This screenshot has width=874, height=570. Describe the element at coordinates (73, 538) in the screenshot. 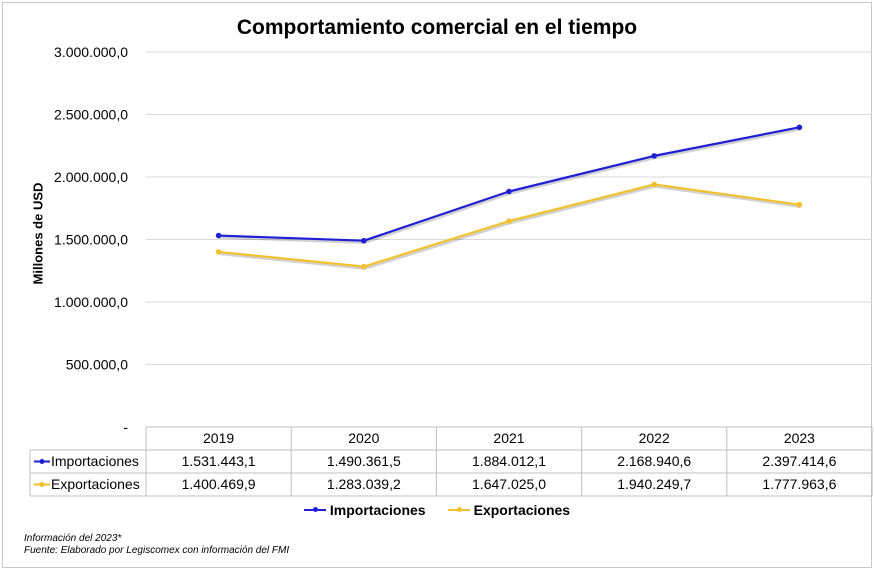

I see `footer-note: Información del 2023*` at that location.